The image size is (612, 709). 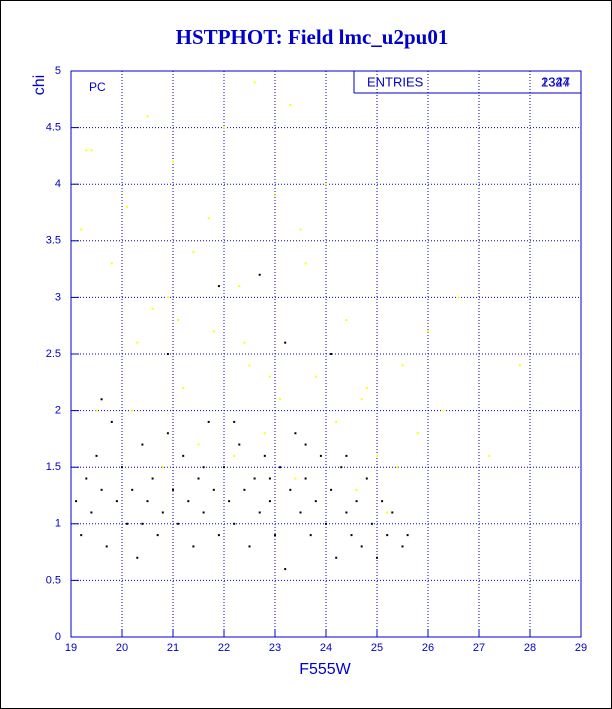 What do you see at coordinates (71, 648) in the screenshot?
I see `x-tick-label: 19` at bounding box center [71, 648].